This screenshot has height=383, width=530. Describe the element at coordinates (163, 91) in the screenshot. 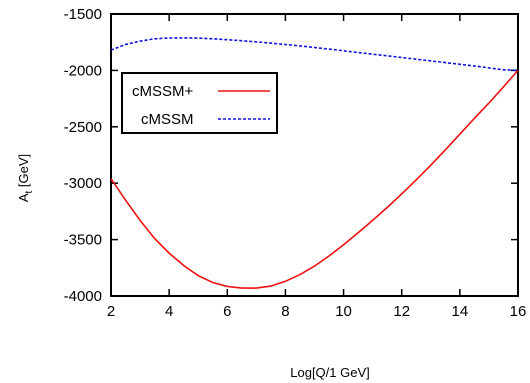

I see `legend-label-cmssm-plus: cMSSM+` at that location.